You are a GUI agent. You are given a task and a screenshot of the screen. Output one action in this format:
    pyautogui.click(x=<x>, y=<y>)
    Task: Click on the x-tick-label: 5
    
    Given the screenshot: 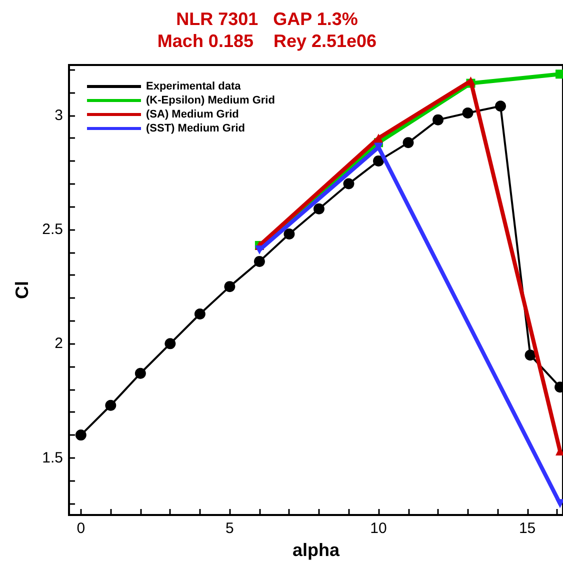 What is the action you would take?
    pyautogui.click(x=230, y=528)
    